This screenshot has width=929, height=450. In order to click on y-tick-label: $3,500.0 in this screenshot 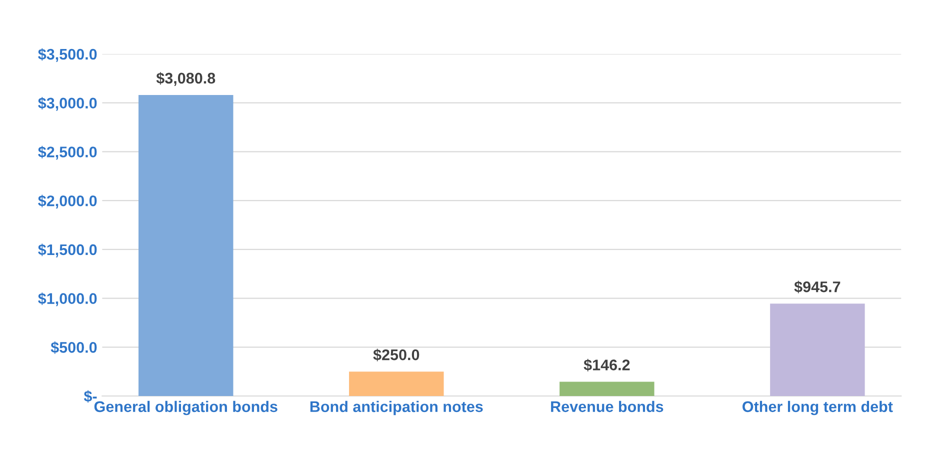, I will do `click(67, 55)`.